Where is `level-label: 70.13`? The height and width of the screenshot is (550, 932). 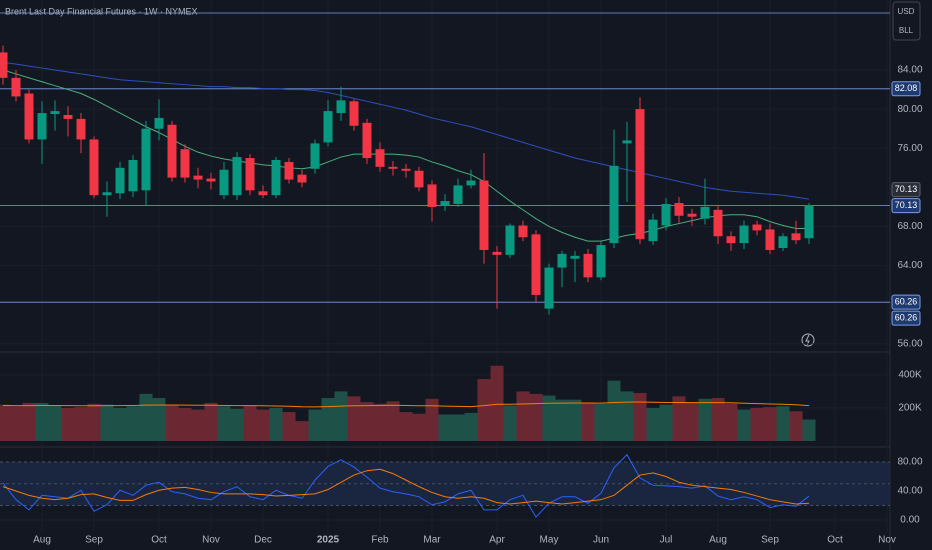 level-label: 70.13 is located at coordinates (906, 205).